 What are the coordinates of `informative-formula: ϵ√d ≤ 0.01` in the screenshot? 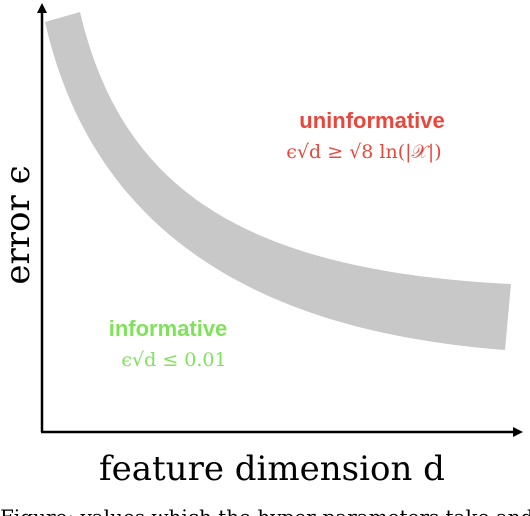 It's located at (173, 360).